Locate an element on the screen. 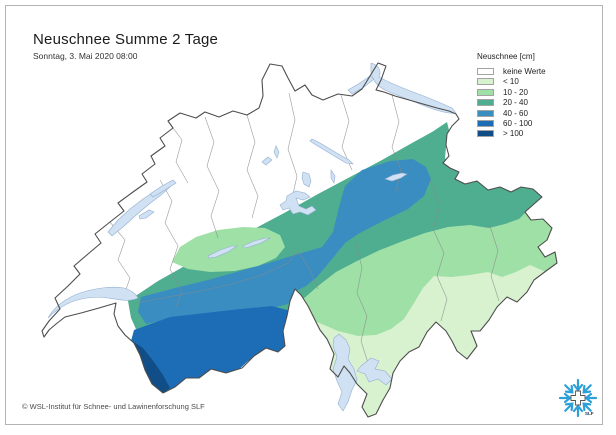 The height and width of the screenshot is (435, 616). lake-constance is located at coordinates (413, 88).